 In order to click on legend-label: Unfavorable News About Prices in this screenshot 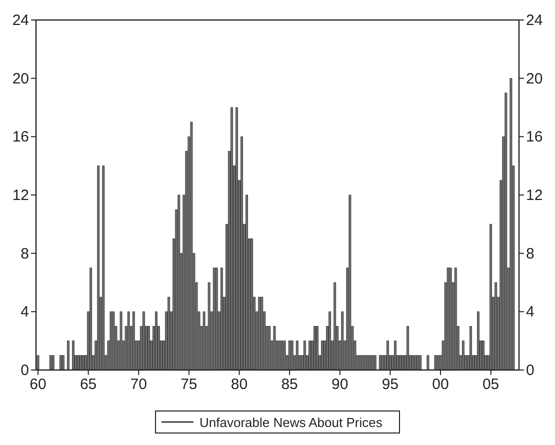, I will do `click(291, 422)`.